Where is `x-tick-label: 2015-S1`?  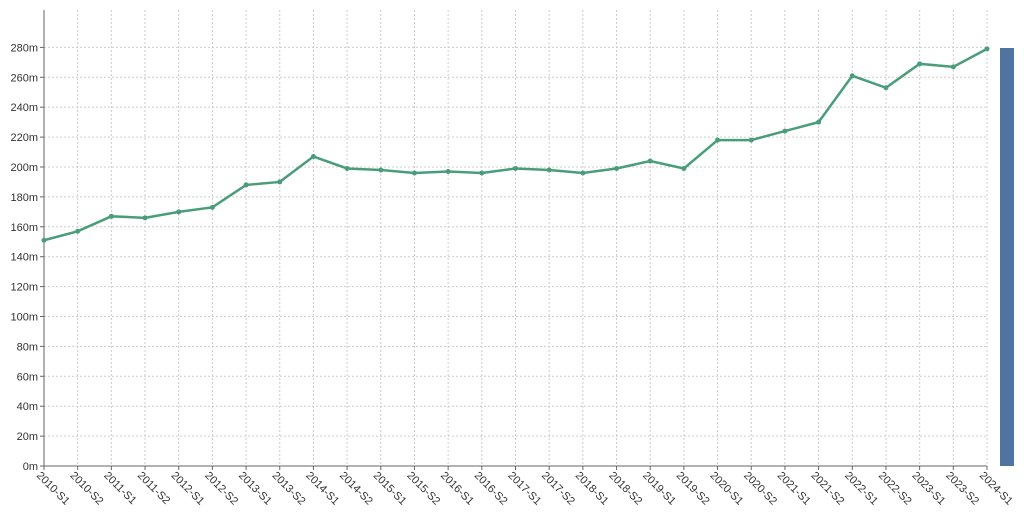
x-tick-label: 2015-S1 is located at coordinates (390, 489).